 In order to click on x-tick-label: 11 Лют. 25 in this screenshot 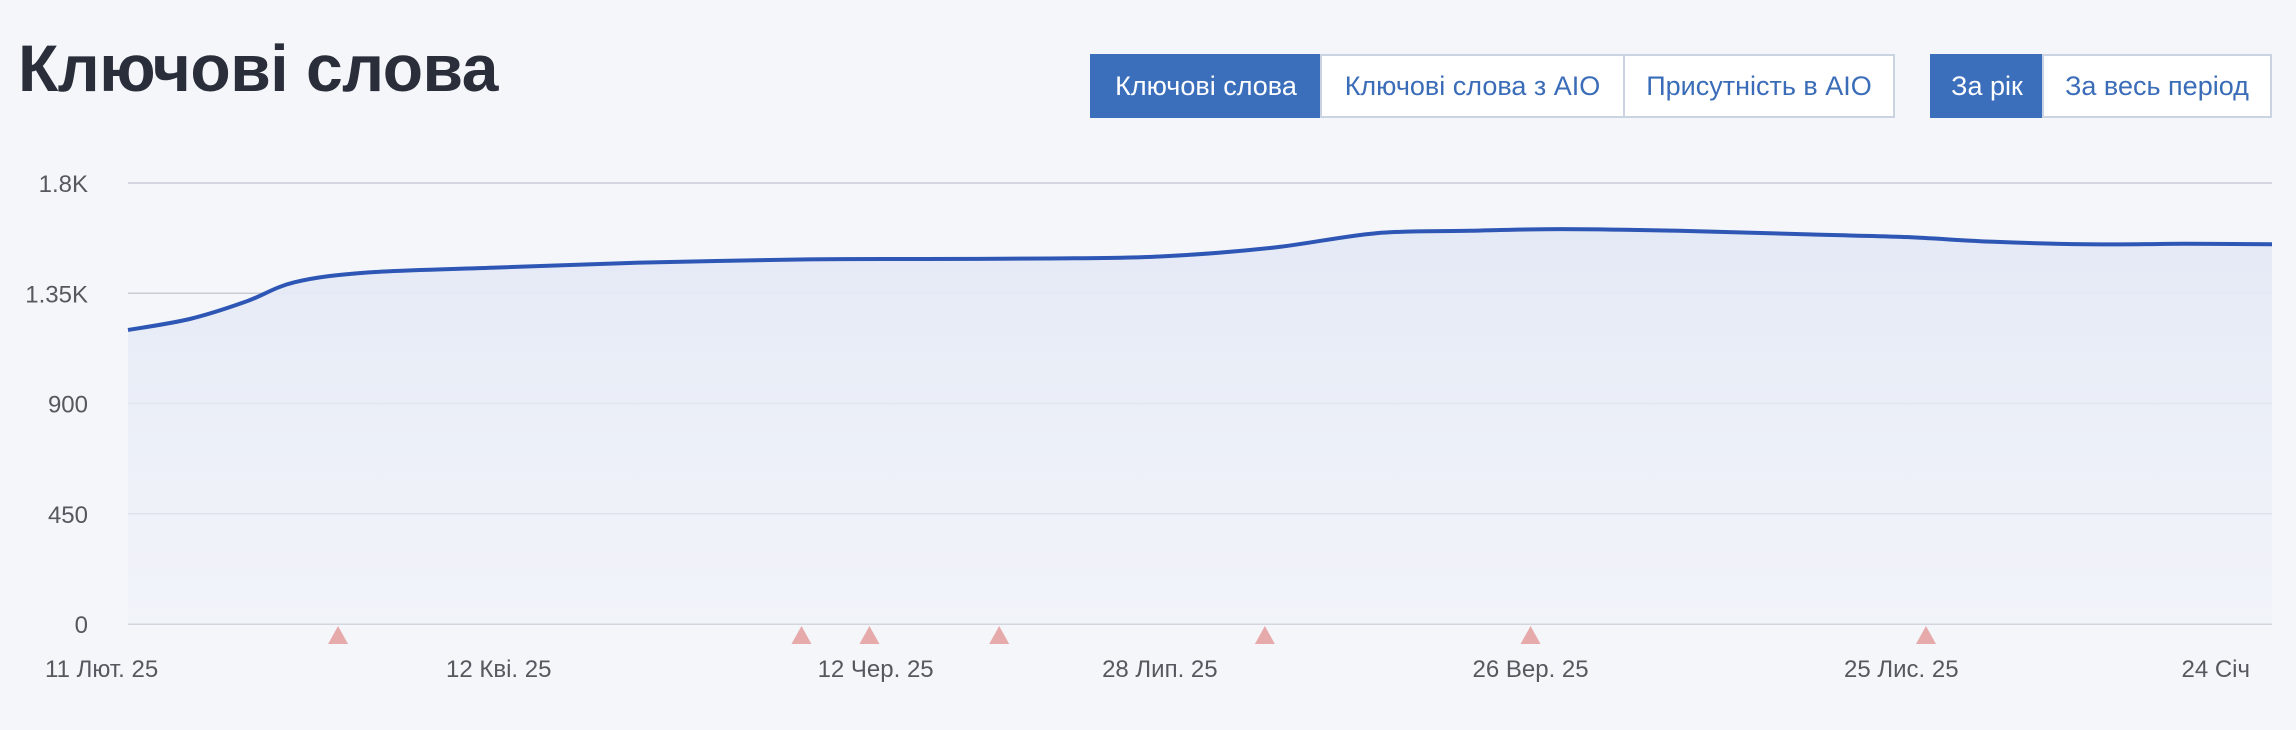, I will do `click(101, 669)`.